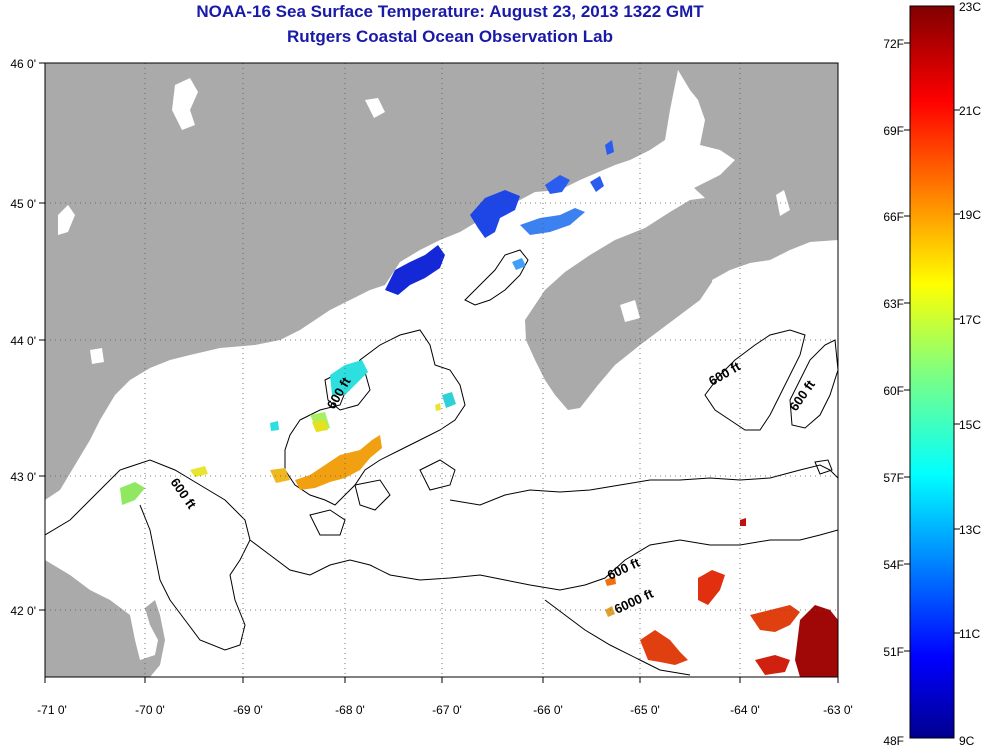 Image resolution: width=984 pixels, height=754 pixels. Describe the element at coordinates (615, 217) in the screenshot. I see `bay-of-fundy` at that location.